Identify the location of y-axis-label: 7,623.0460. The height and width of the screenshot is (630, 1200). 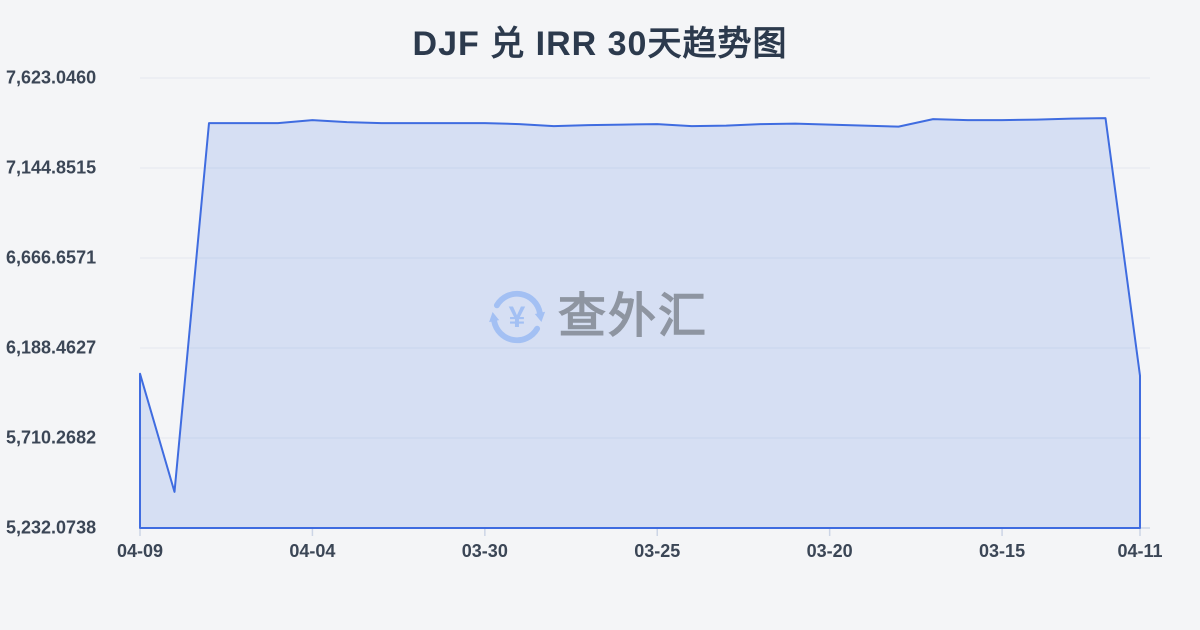
(51, 77).